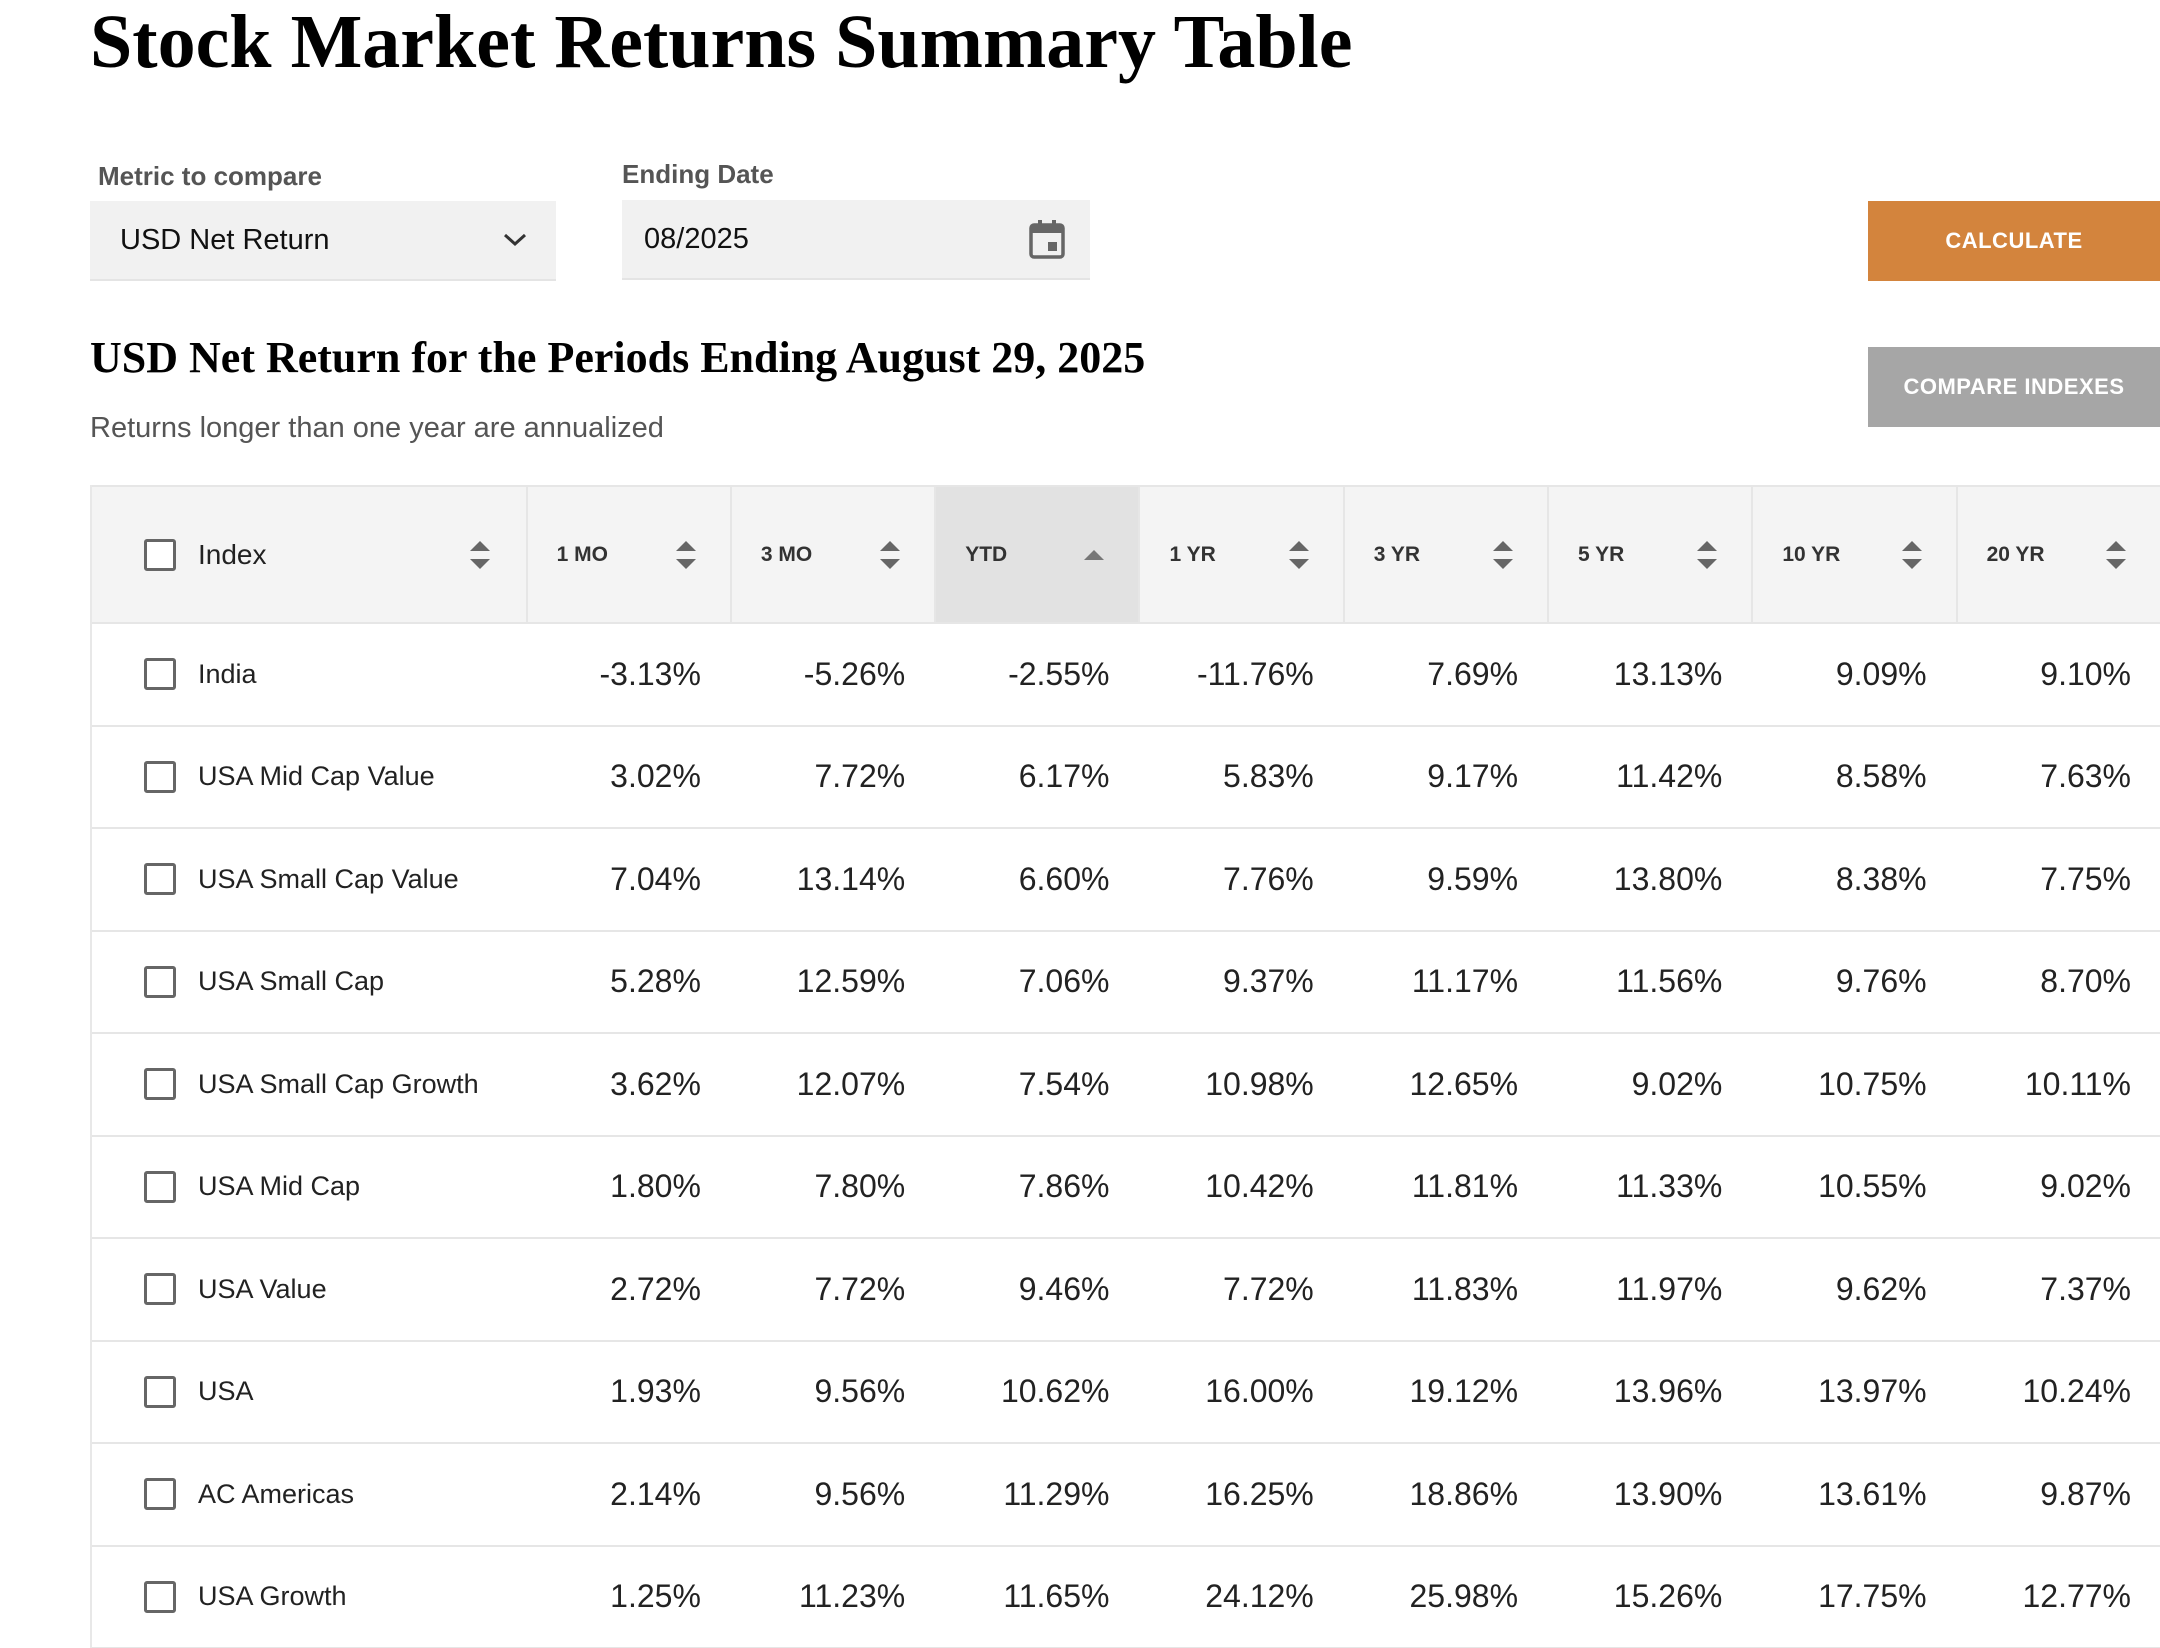  What do you see at coordinates (1064, 1288) in the screenshot?
I see `return-cell-ytd: 9.46%` at bounding box center [1064, 1288].